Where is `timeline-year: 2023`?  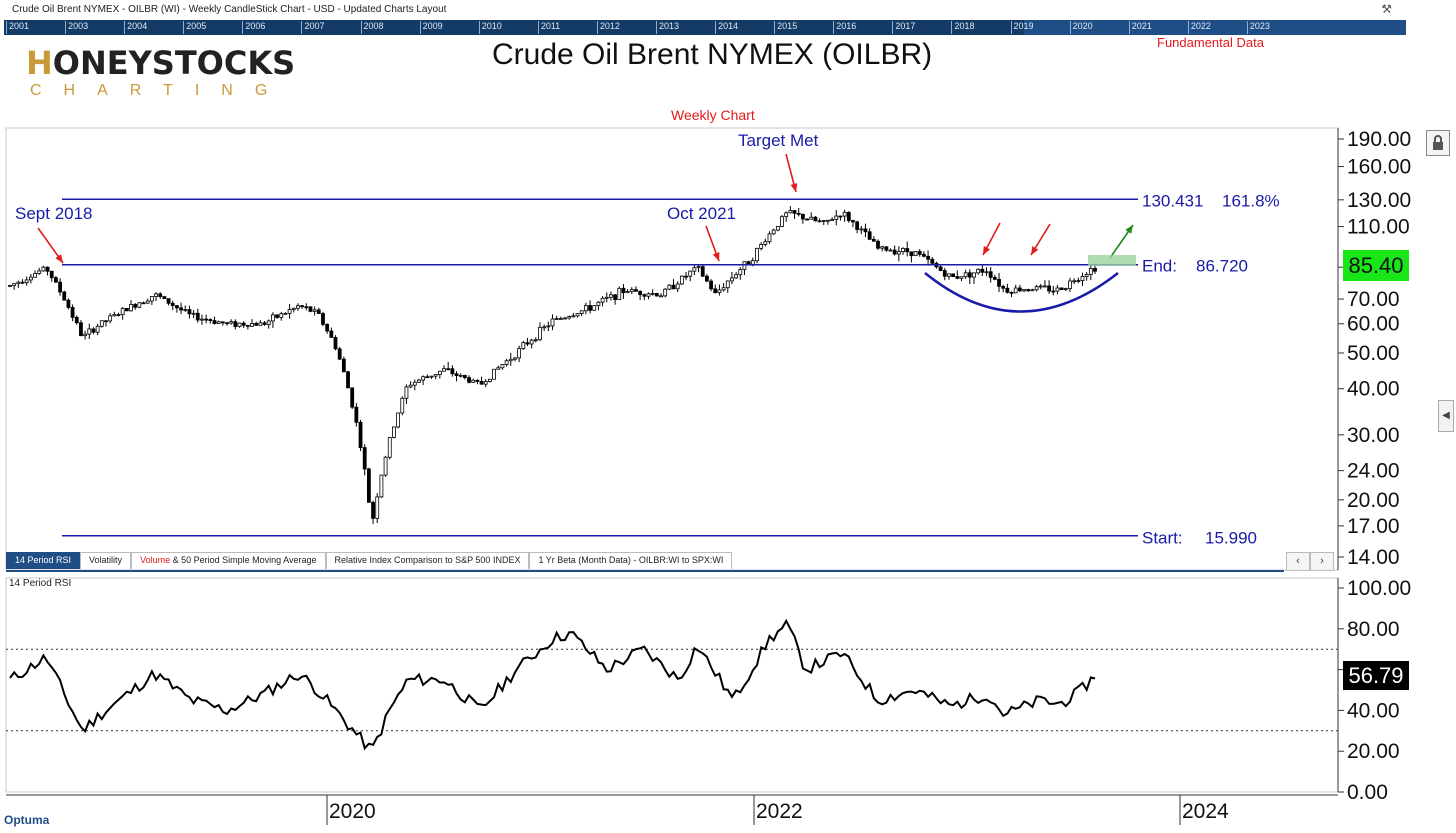 timeline-year: 2023 is located at coordinates (1258, 27).